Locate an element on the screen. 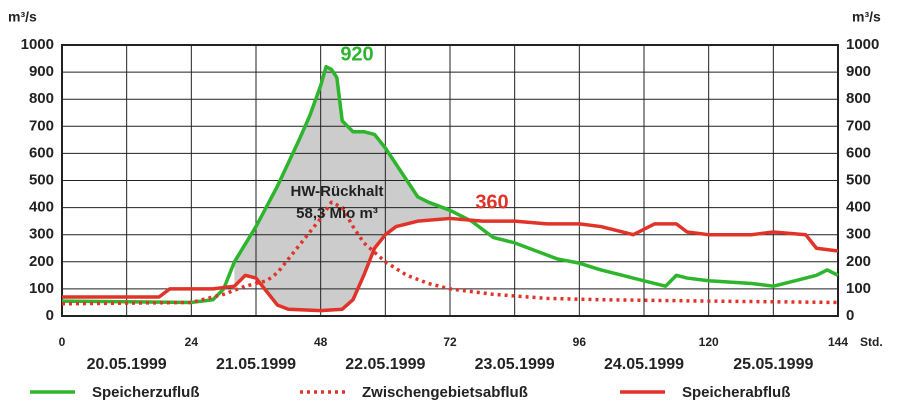 Image resolution: width=897 pixels, height=407 pixels. retention-area is located at coordinates (342, 188).